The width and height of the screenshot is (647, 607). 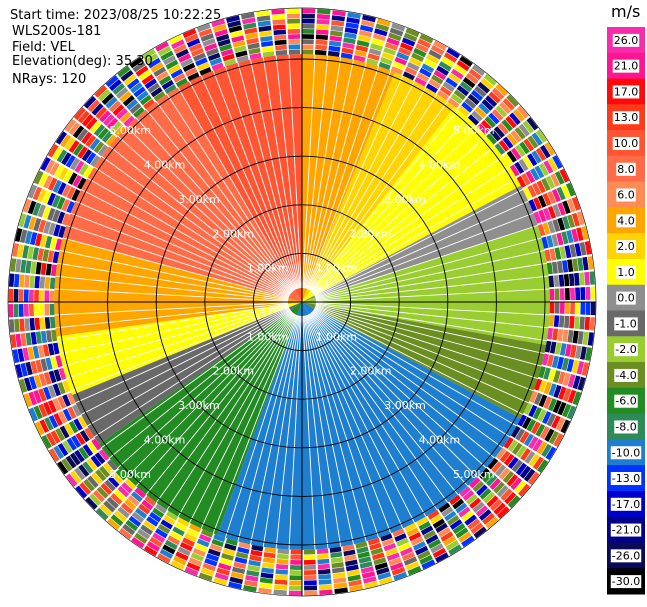 What do you see at coordinates (626, 581) in the screenshot?
I see `colorbar-label: -30.0` at bounding box center [626, 581].